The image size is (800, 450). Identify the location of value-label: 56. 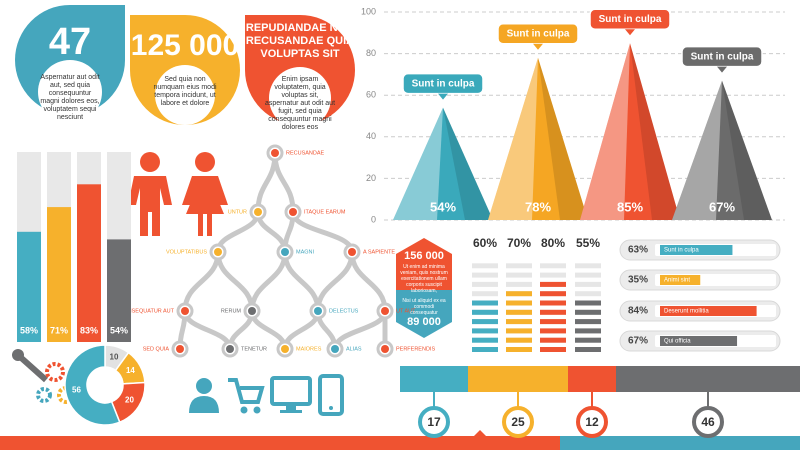
(76, 390).